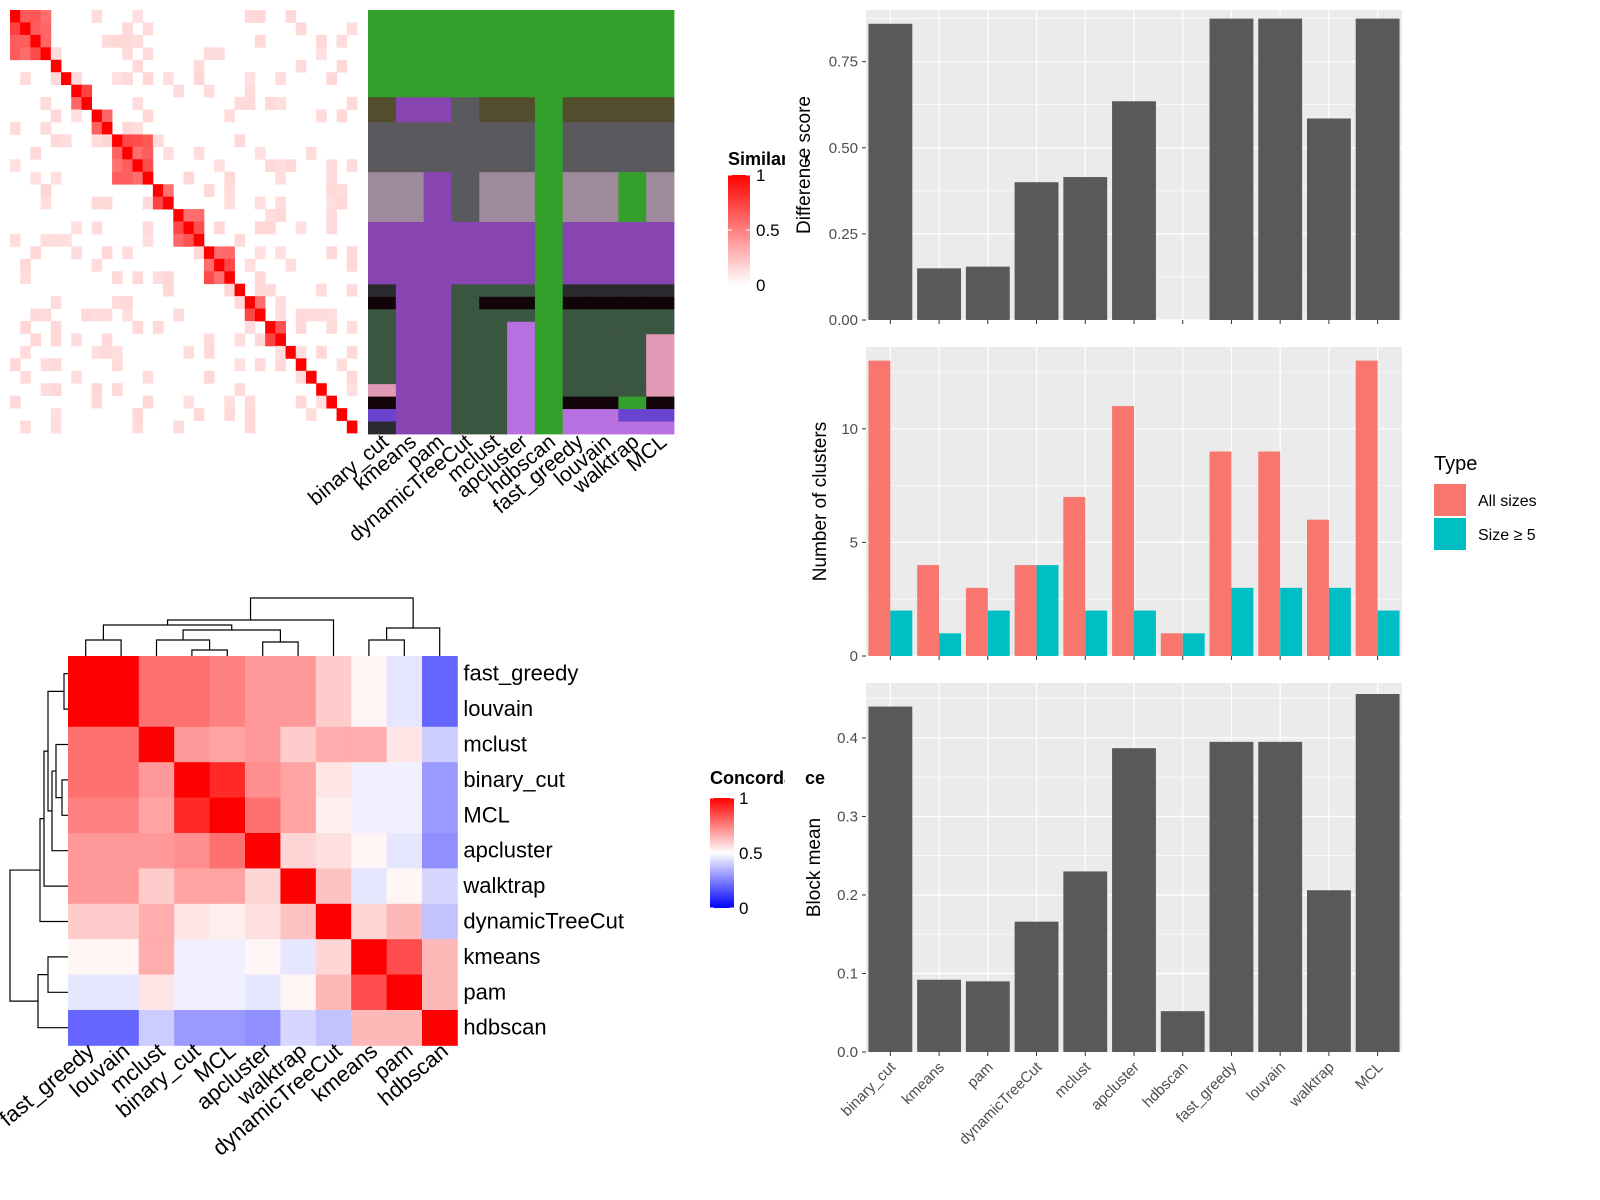 This screenshot has height=1200, width=1600. Describe the element at coordinates (768, 230) in the screenshot. I see `similarity-legend-label: 0.5` at that location.